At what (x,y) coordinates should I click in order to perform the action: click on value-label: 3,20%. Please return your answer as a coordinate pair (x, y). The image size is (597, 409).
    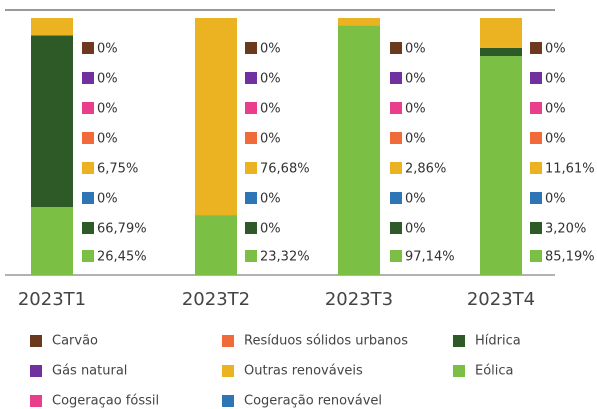
    Looking at the image, I should click on (565, 229).